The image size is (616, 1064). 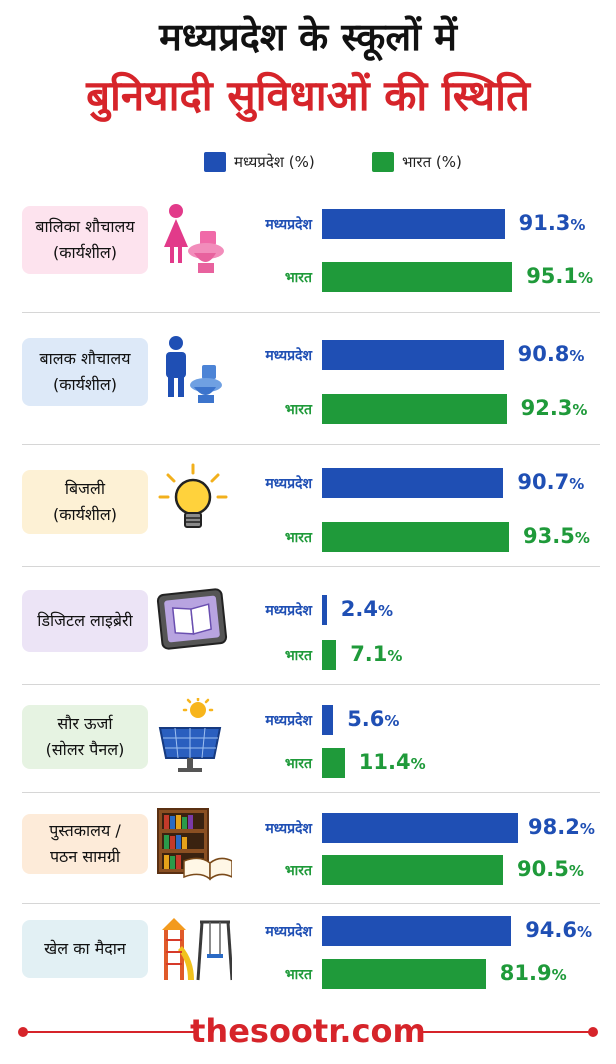 I want to click on legend: मध्यप्रदेश (%) भारत (%), so click(x=308, y=164).